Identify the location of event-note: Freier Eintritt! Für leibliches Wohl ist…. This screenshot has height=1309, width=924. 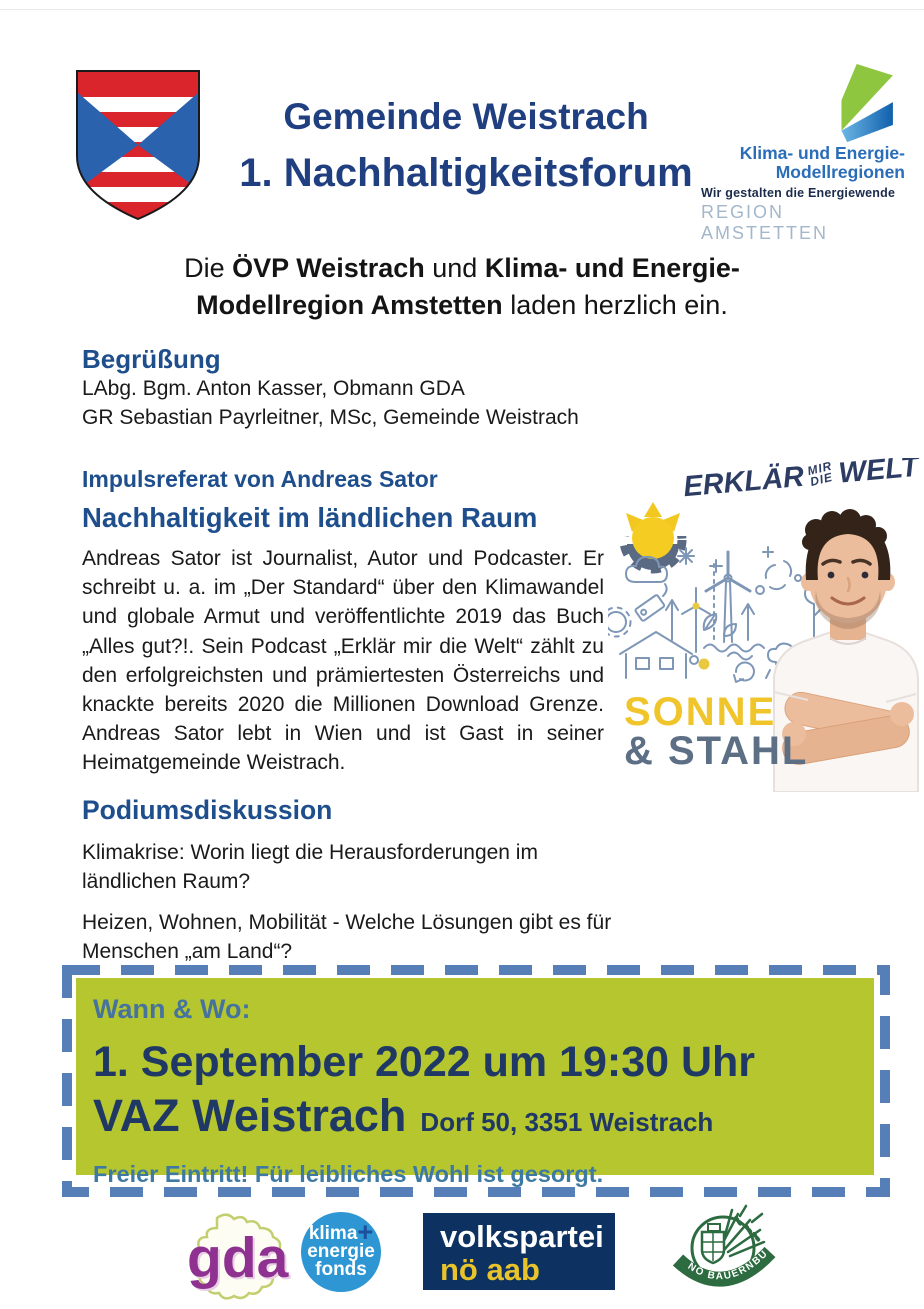
(348, 1174).